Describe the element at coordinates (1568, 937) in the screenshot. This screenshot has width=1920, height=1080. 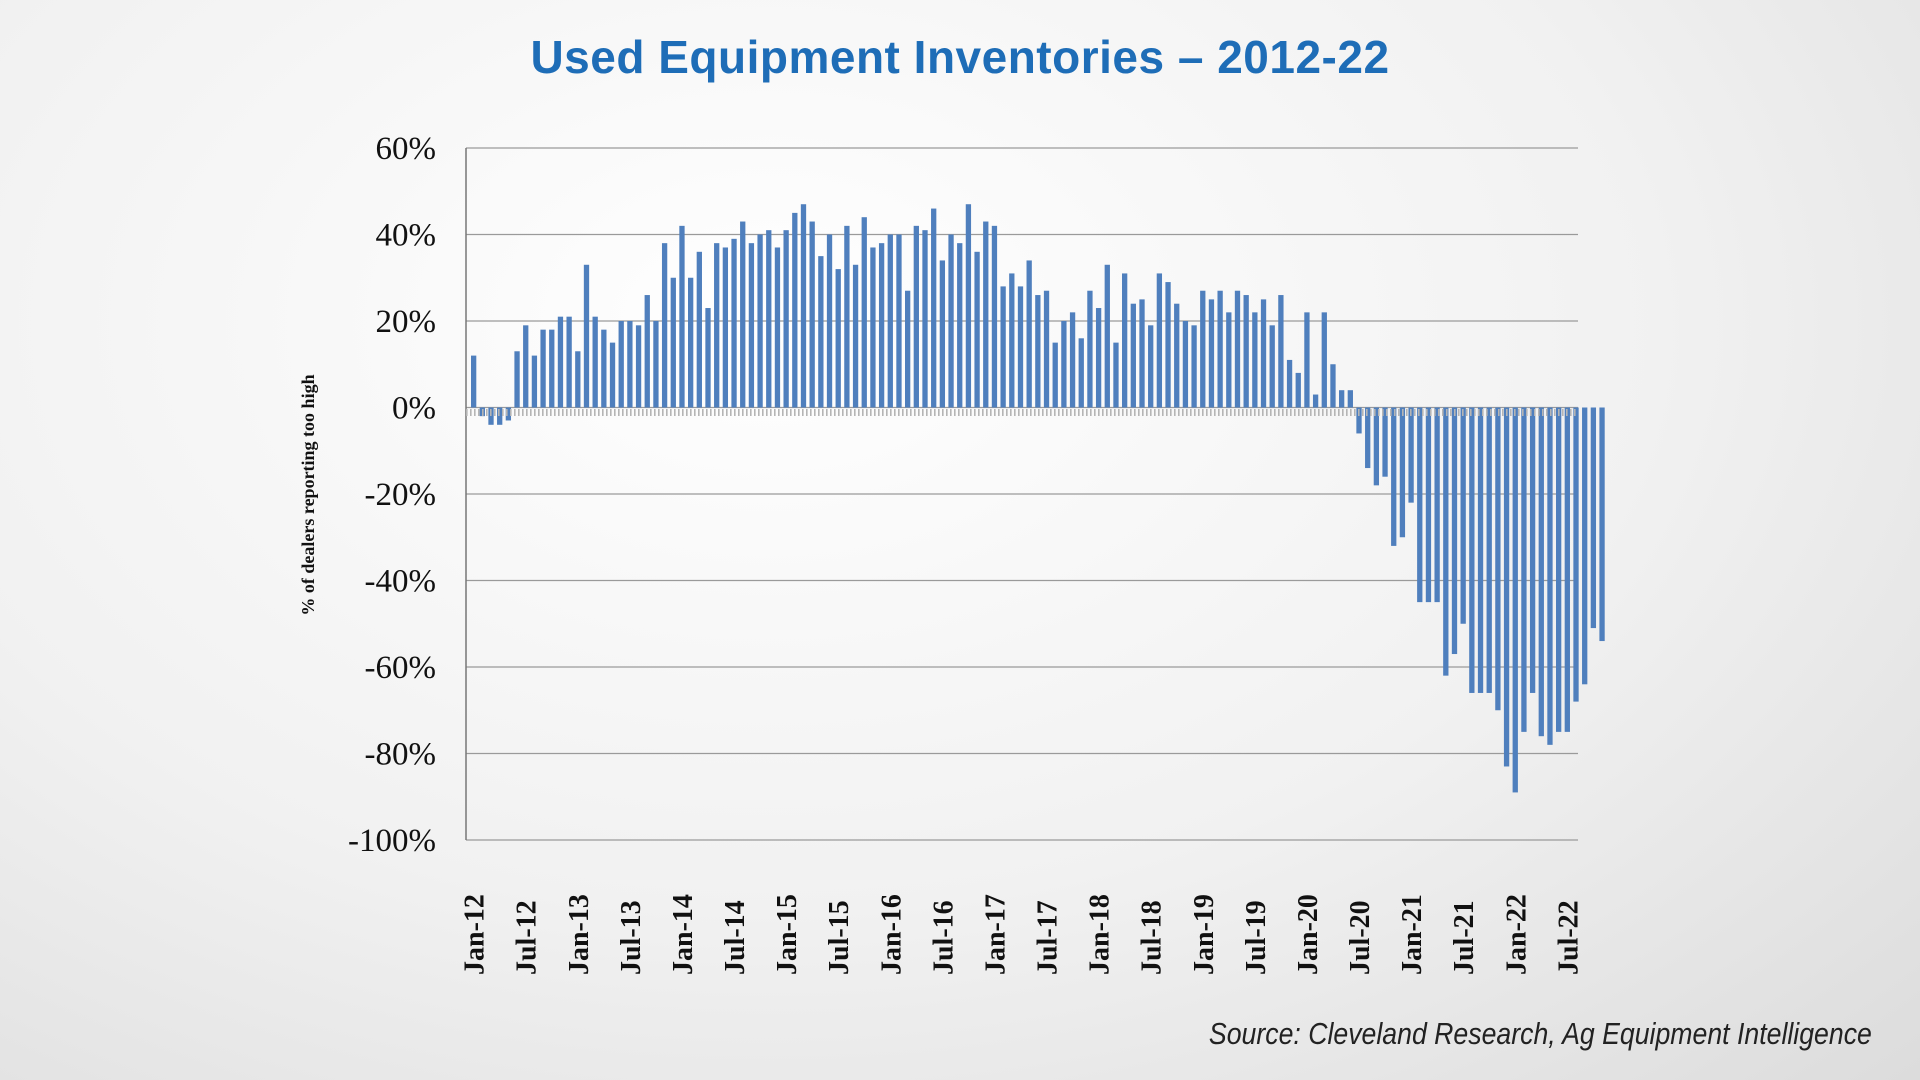
I see `x-tick-label: Jul-22` at that location.